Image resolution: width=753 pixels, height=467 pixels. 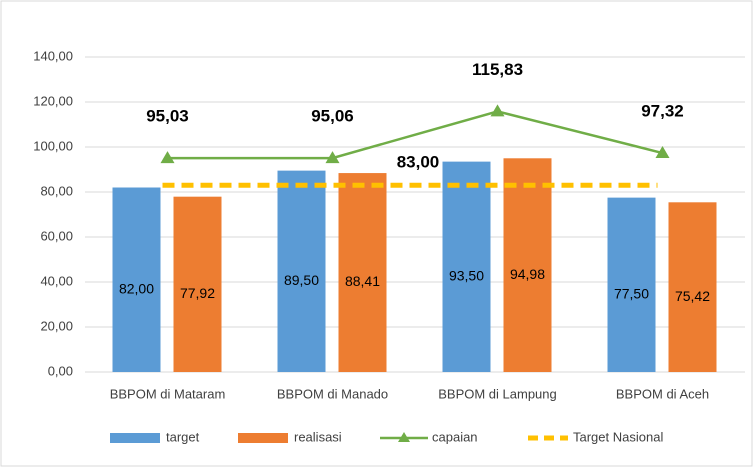 I want to click on bar-value-label: 93,50, so click(x=466, y=276).